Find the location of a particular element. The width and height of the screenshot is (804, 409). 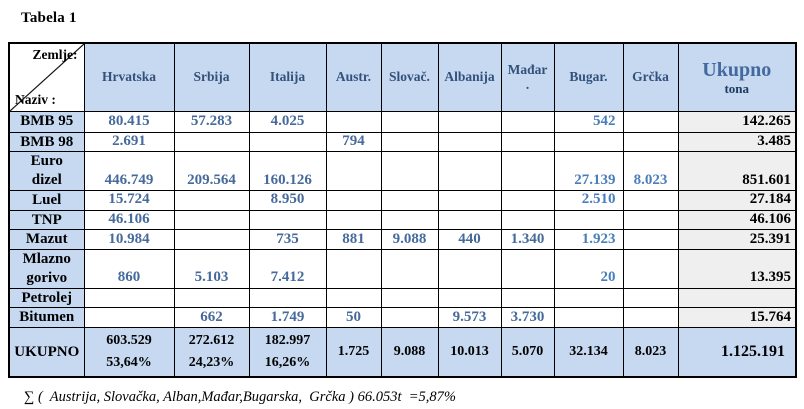

data-cell: 27.139 is located at coordinates (588, 171).